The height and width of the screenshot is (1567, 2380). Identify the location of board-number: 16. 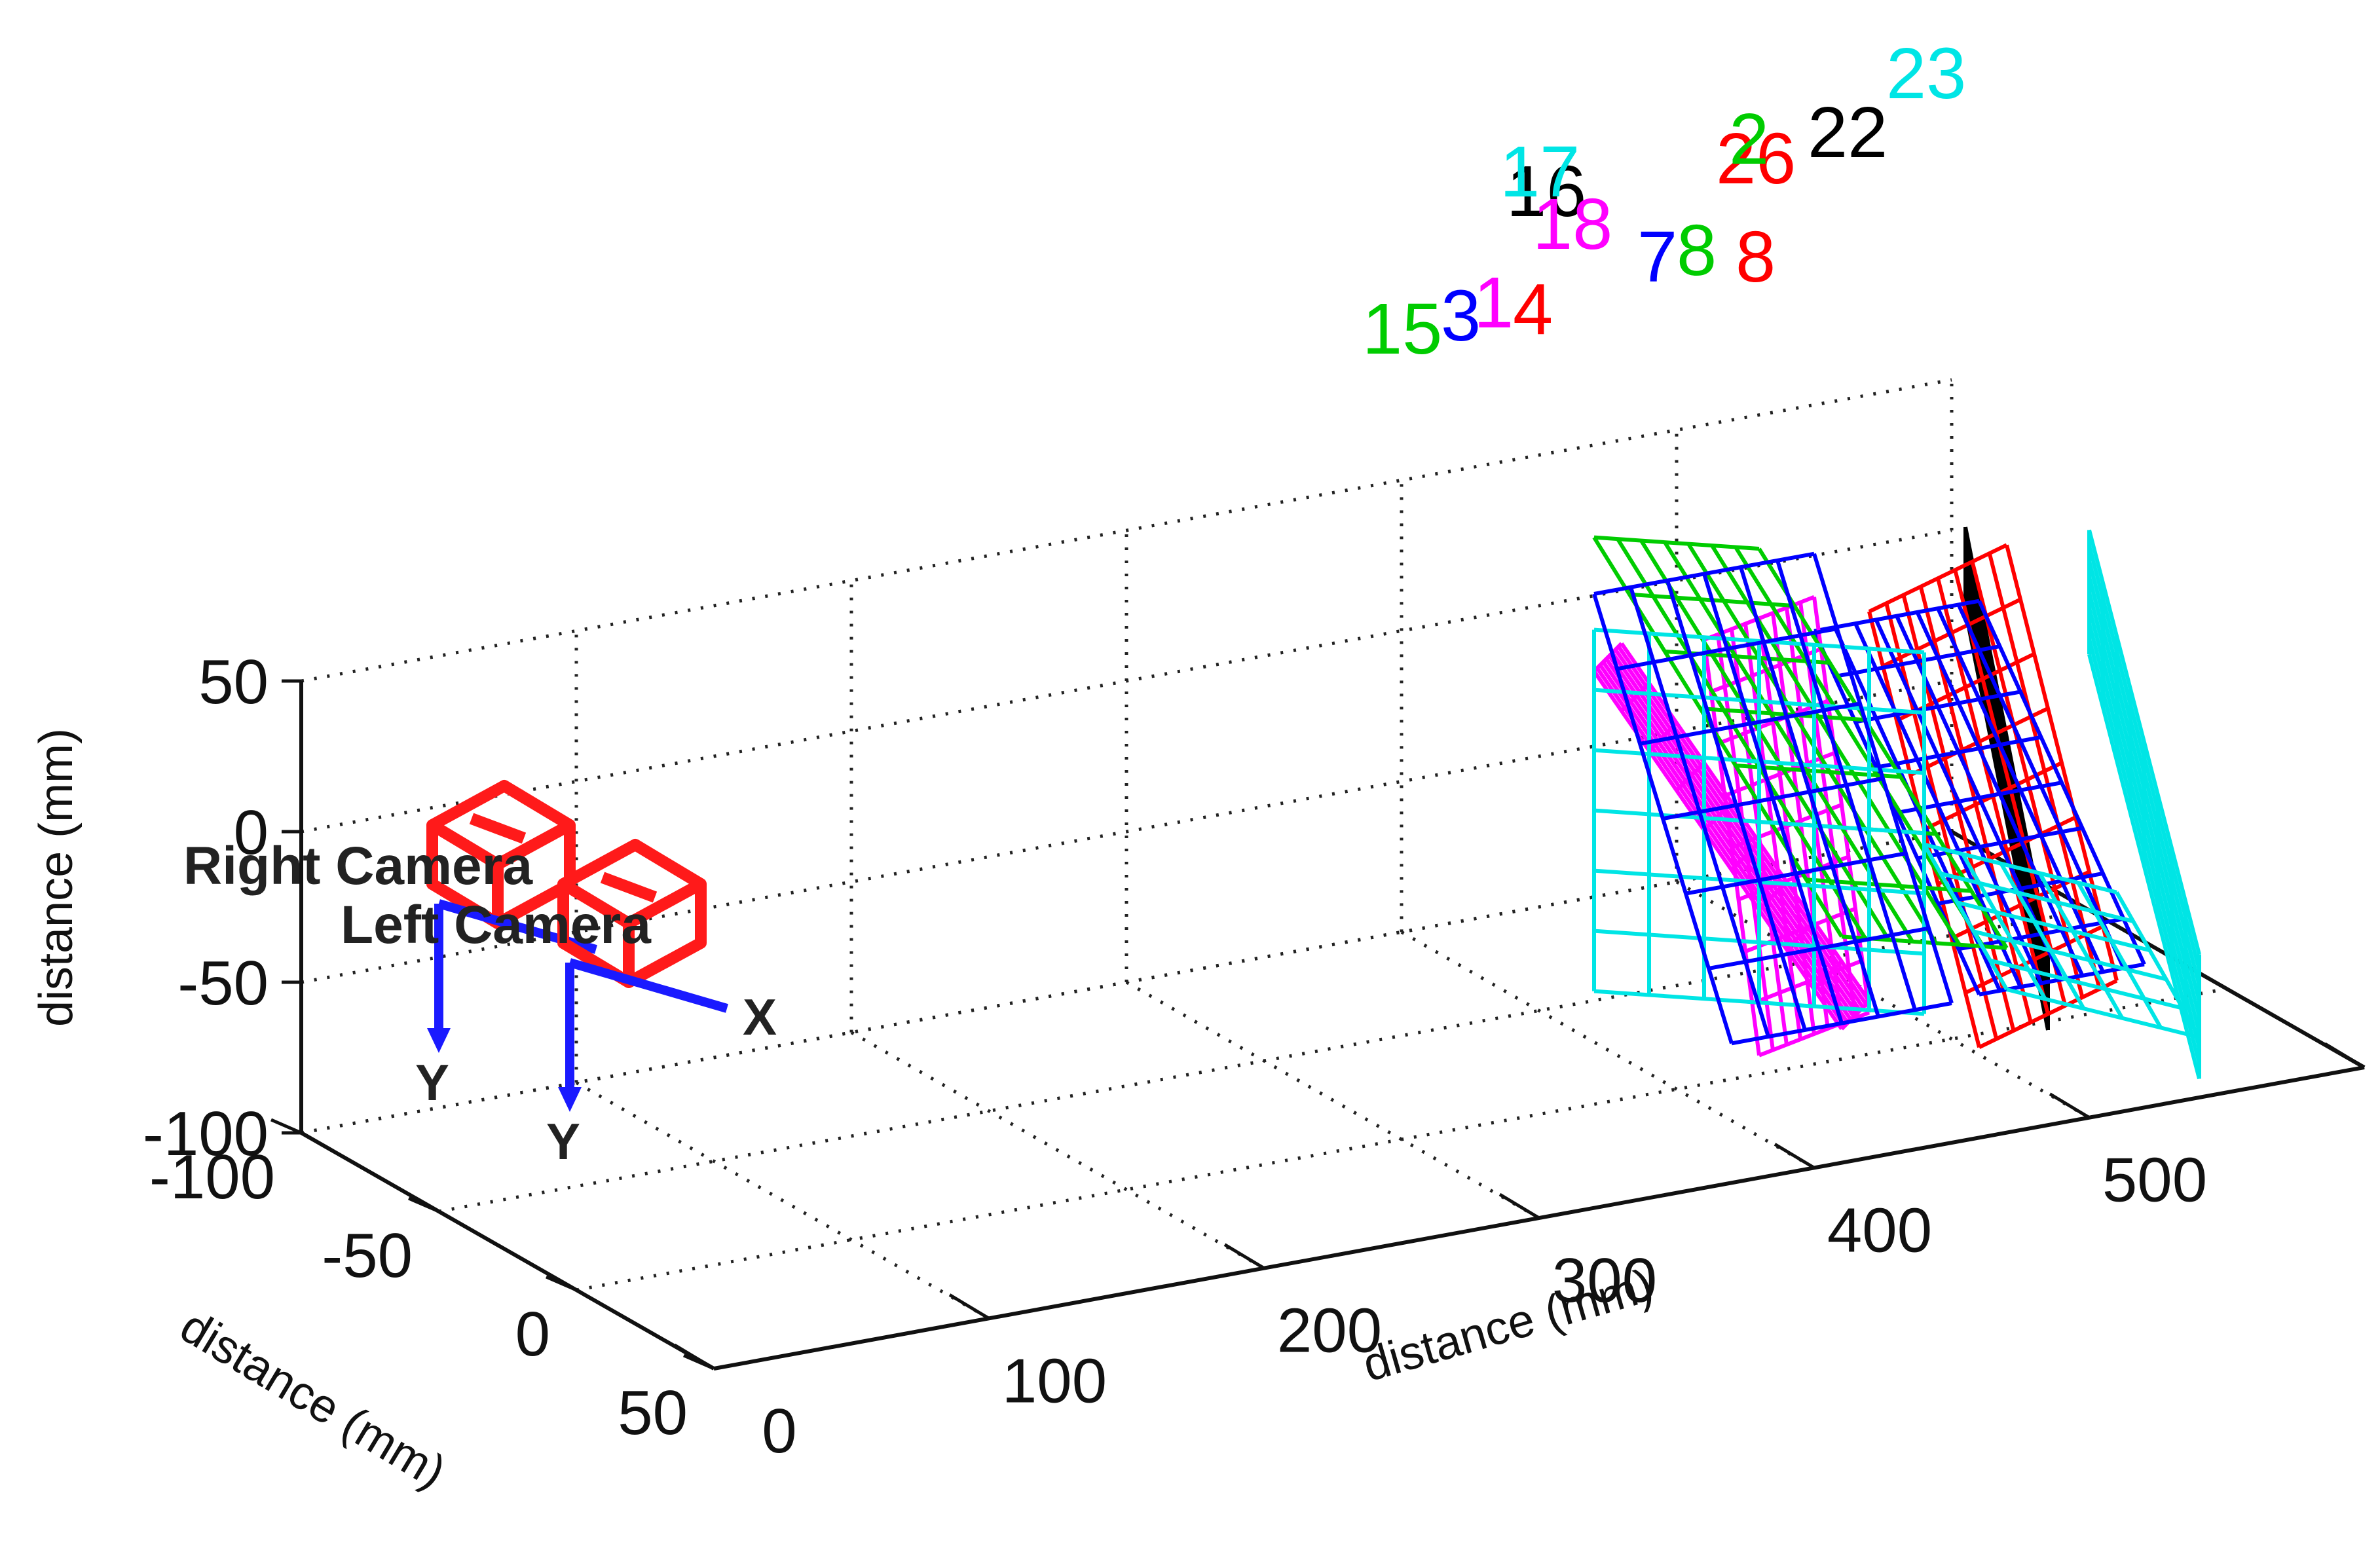
(1546, 192).